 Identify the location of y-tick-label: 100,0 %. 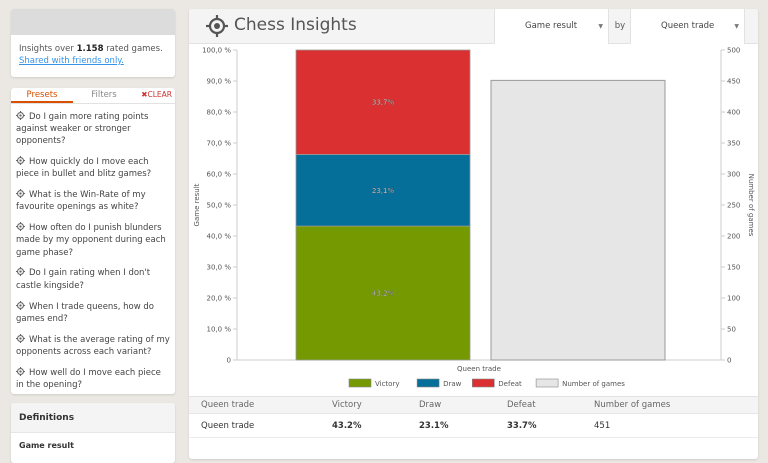
(216, 51).